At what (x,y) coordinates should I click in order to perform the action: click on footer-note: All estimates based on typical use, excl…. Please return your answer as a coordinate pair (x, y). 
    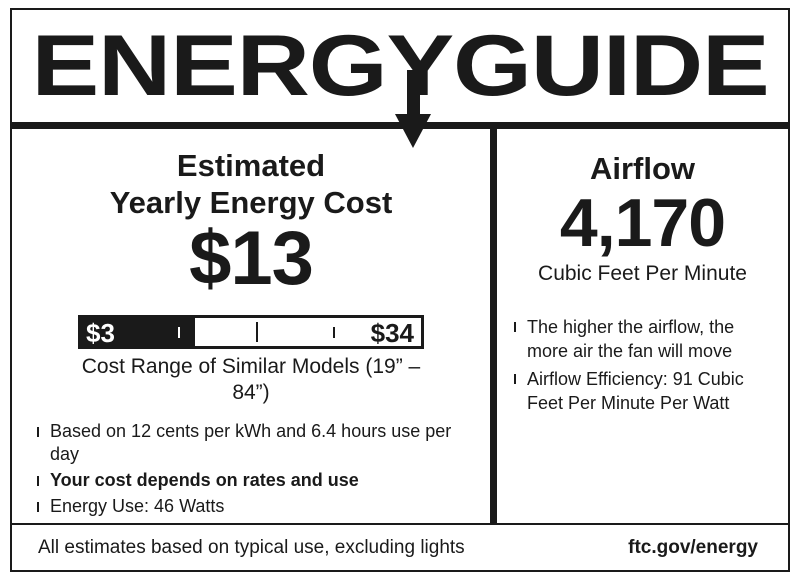
    Looking at the image, I should click on (251, 547).